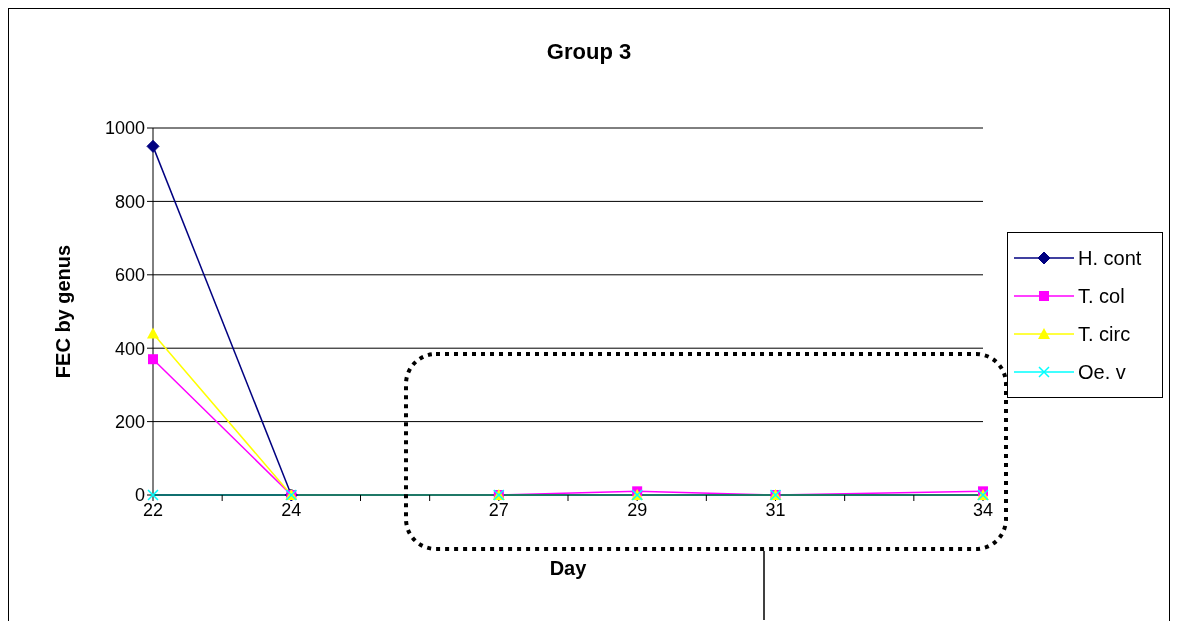 The height and width of the screenshot is (621, 1178). Describe the element at coordinates (291, 509) in the screenshot. I see `x-tick-label: 24` at that location.